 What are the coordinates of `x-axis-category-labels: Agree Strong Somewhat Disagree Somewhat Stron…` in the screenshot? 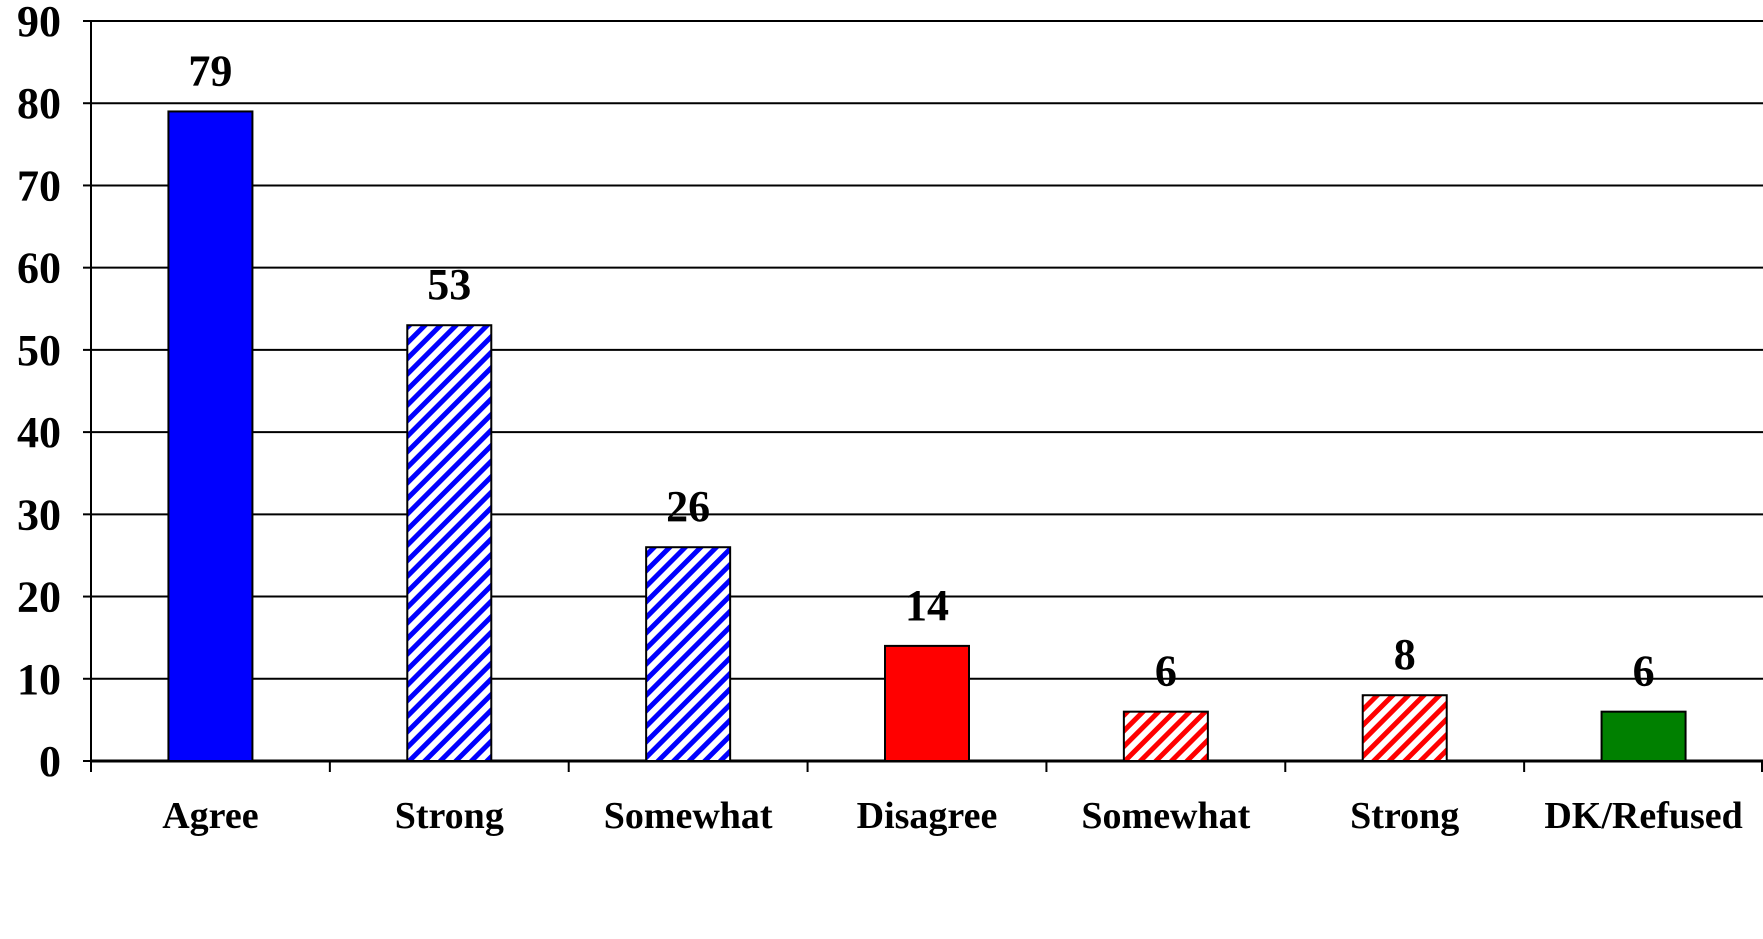 It's located at (952, 816).